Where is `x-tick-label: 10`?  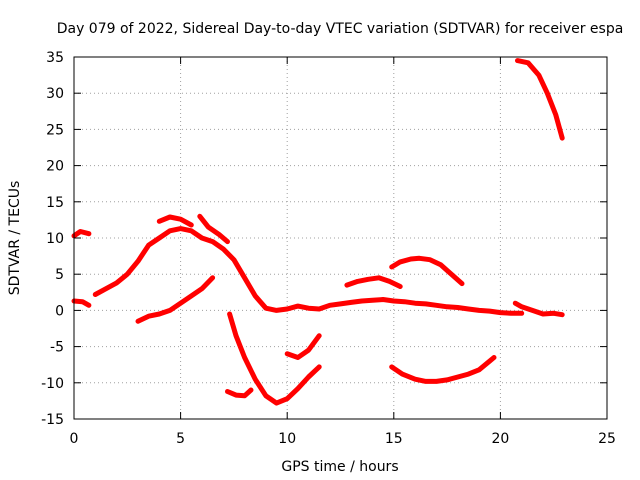 x-tick-label: 10 is located at coordinates (287, 439).